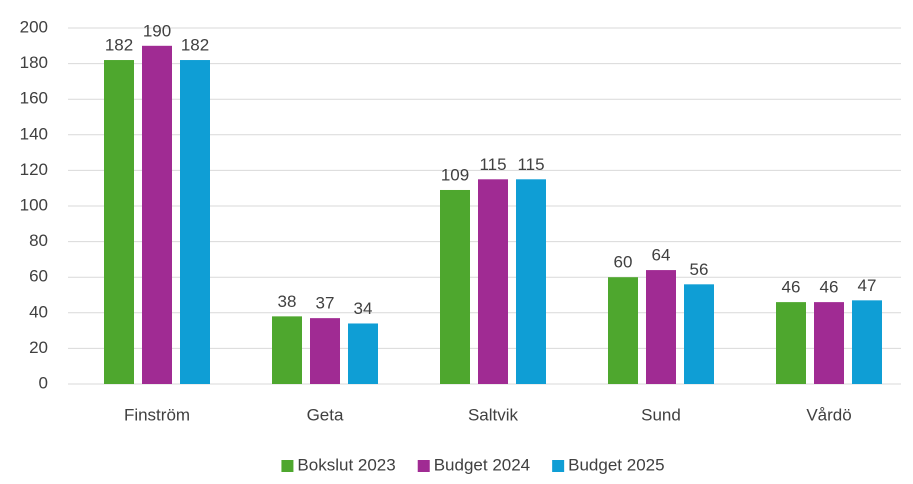  I want to click on y-tick-label: 100, so click(34, 204).